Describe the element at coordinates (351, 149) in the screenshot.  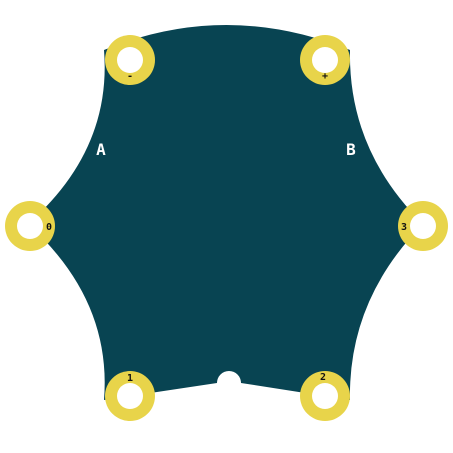
I see `side-label-b: B` at that location.